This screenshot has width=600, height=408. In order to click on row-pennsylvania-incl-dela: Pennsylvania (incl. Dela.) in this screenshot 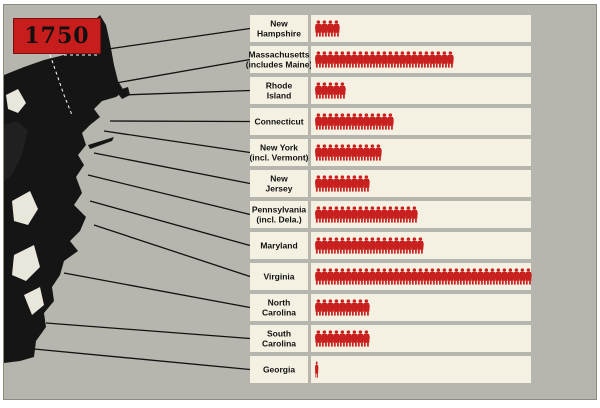, I will do `click(390, 214)`.